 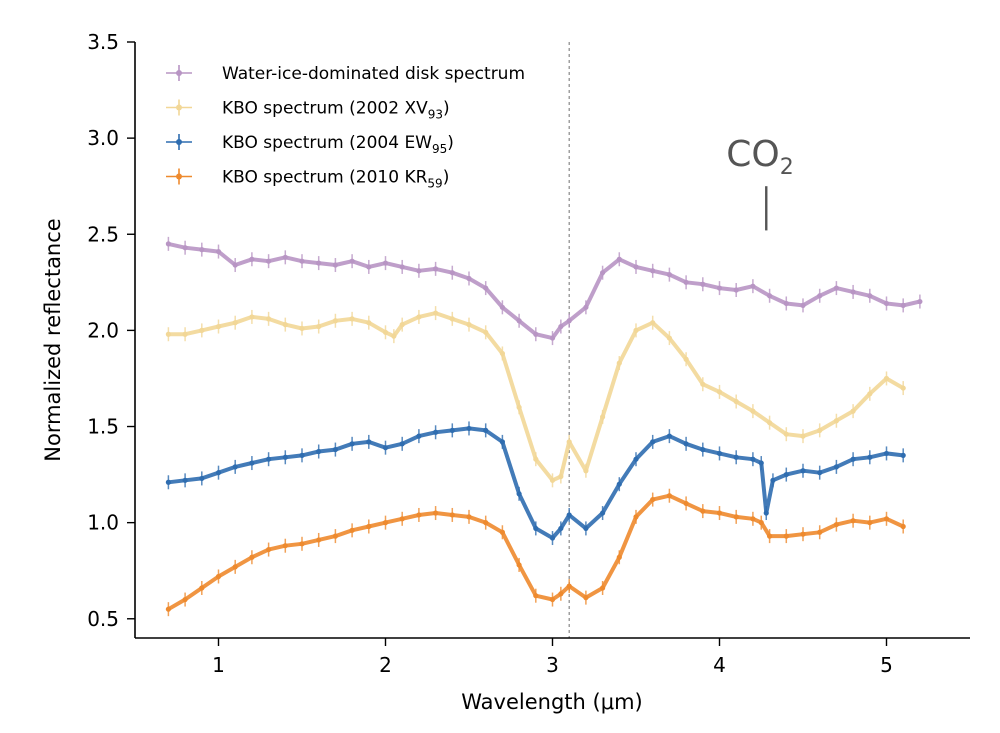 What do you see at coordinates (335, 179) in the screenshot?
I see `legend-label: KBO spectrum (2010 KR59)` at bounding box center [335, 179].